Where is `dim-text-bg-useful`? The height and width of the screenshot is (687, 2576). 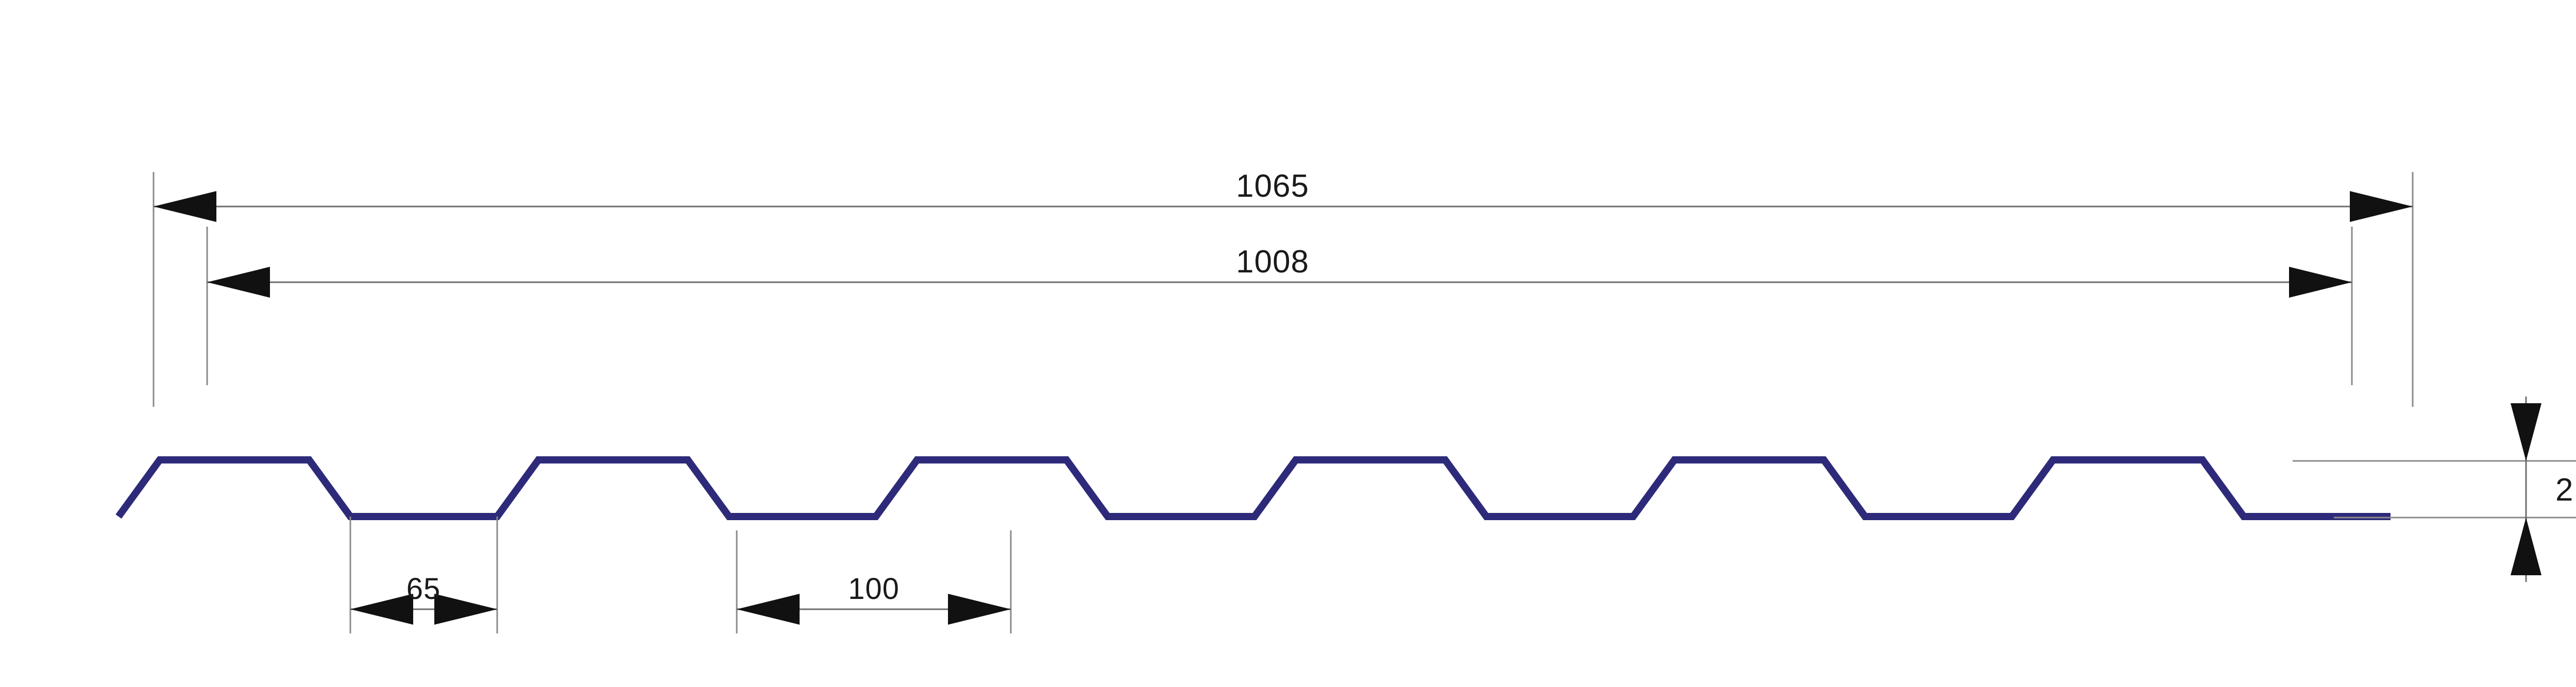
dim-text-bg-useful is located at coordinates (1272, 260).